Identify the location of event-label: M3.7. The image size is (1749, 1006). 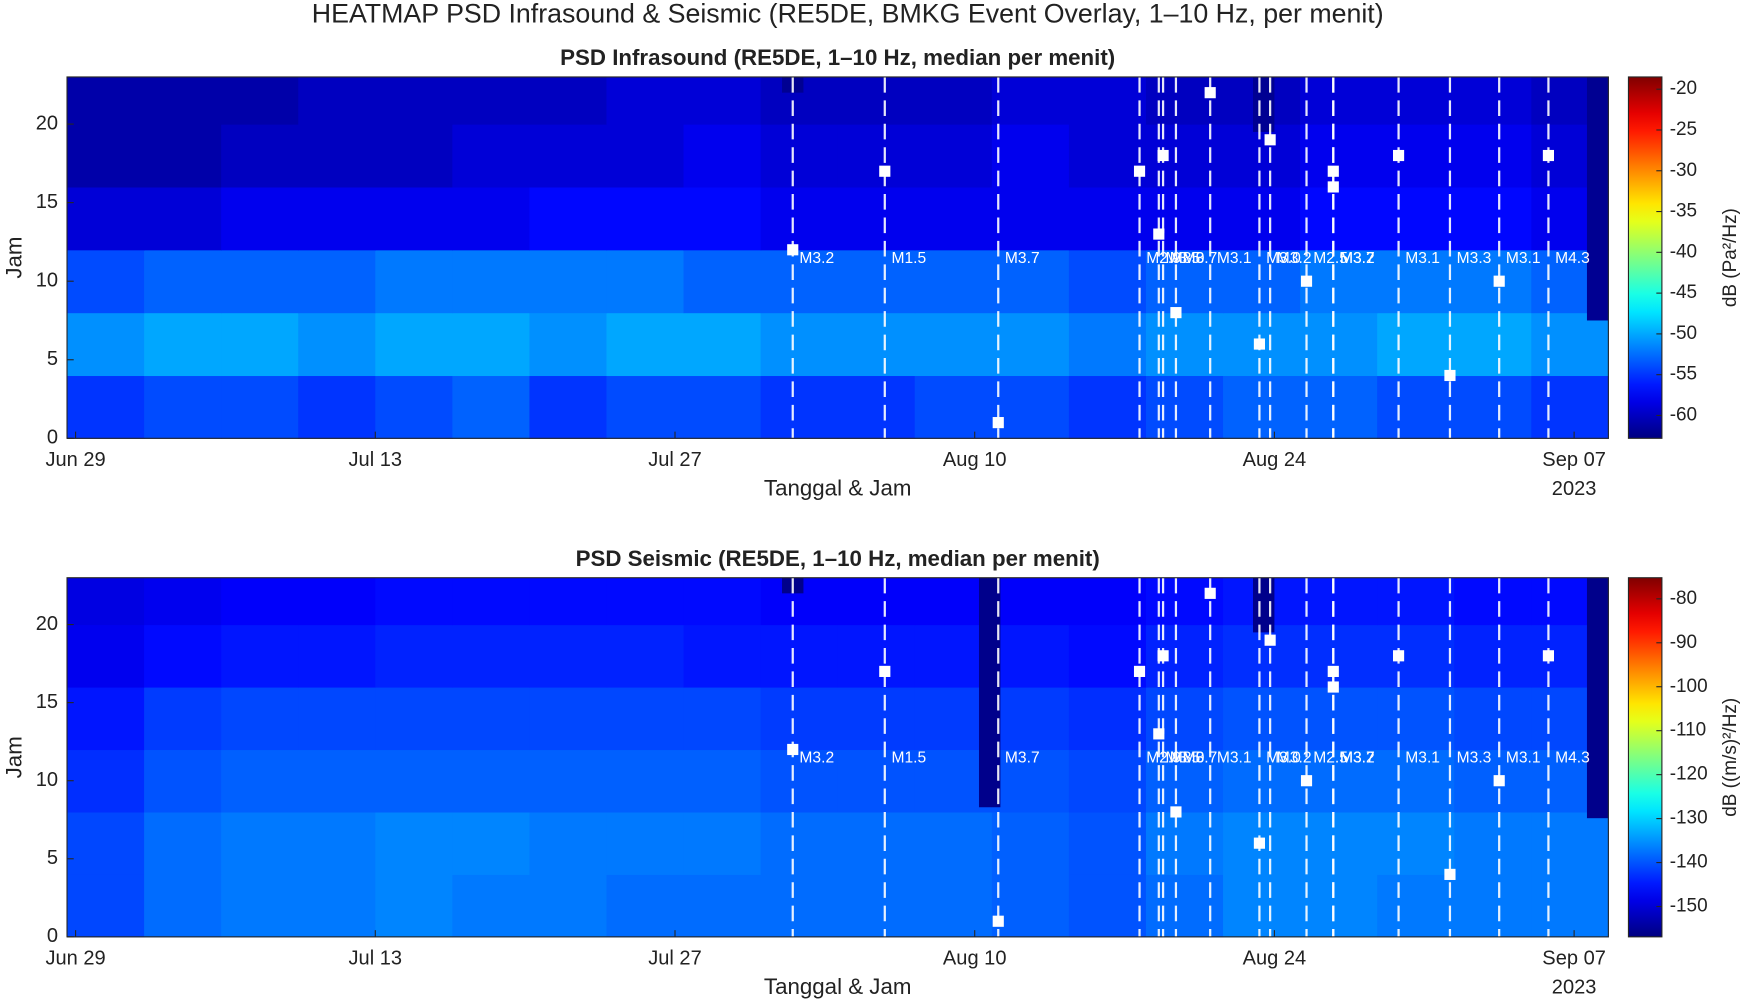
(1022, 758).